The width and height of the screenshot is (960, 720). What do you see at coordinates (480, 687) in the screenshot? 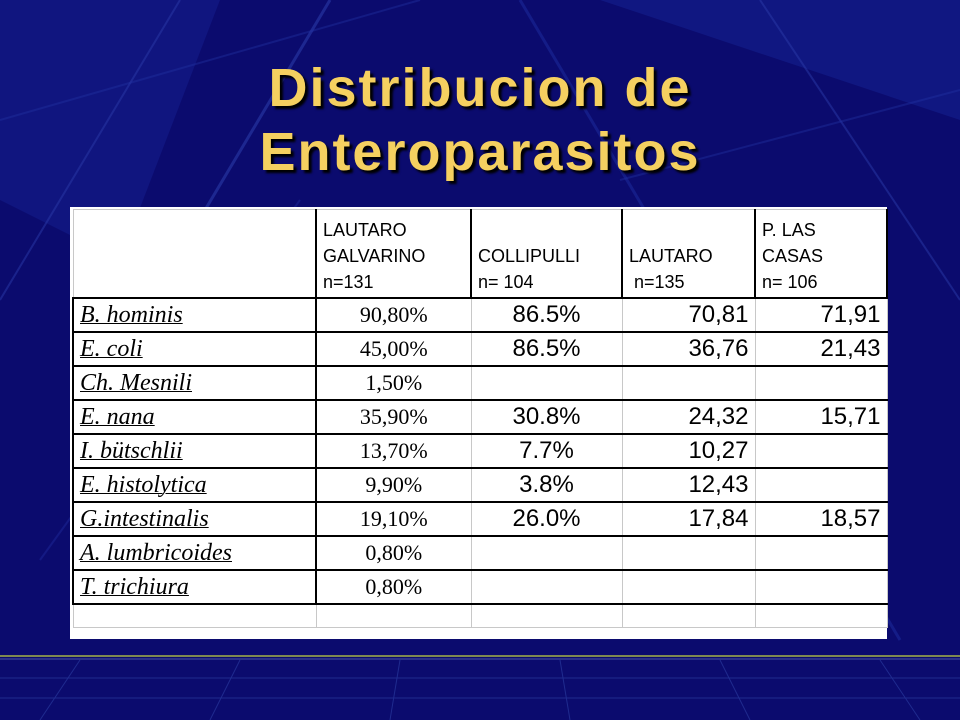
I see `decorative-grid-lines` at bounding box center [480, 687].